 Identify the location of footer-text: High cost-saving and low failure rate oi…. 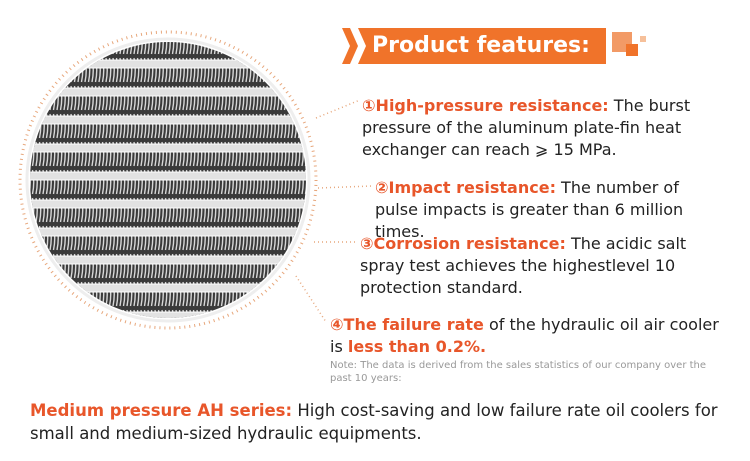
(374, 422).